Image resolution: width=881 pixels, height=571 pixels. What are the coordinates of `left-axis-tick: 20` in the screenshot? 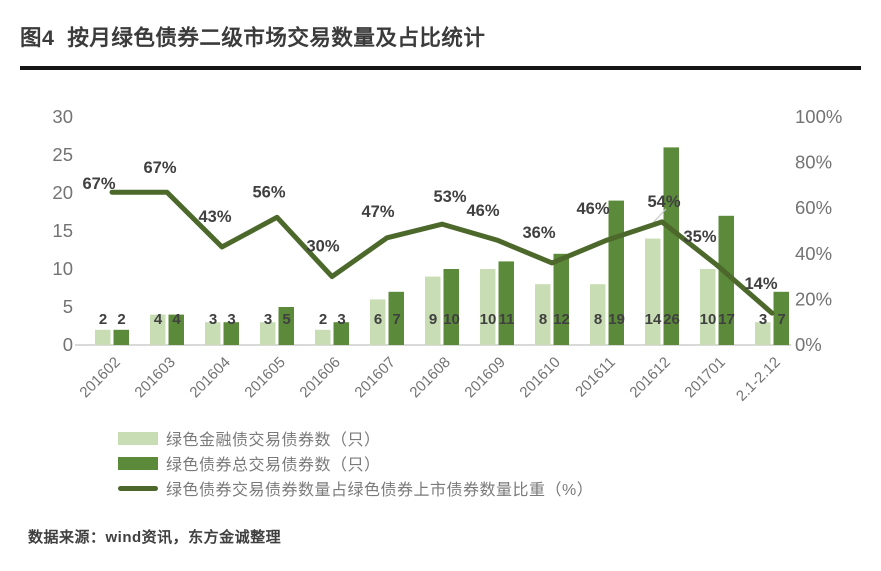 It's located at (62, 192).